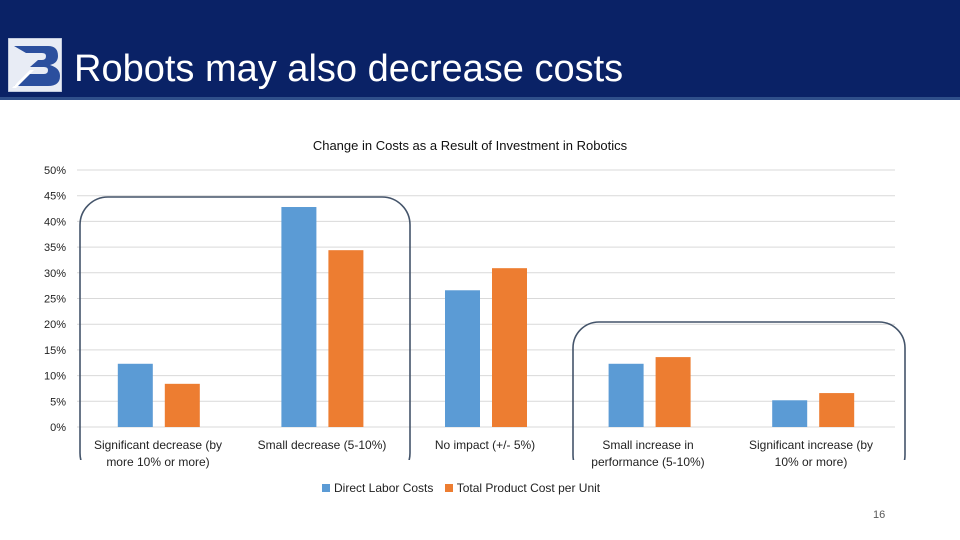 The width and height of the screenshot is (960, 540). What do you see at coordinates (55, 274) in the screenshot?
I see `y-tick-label: 30%` at bounding box center [55, 274].